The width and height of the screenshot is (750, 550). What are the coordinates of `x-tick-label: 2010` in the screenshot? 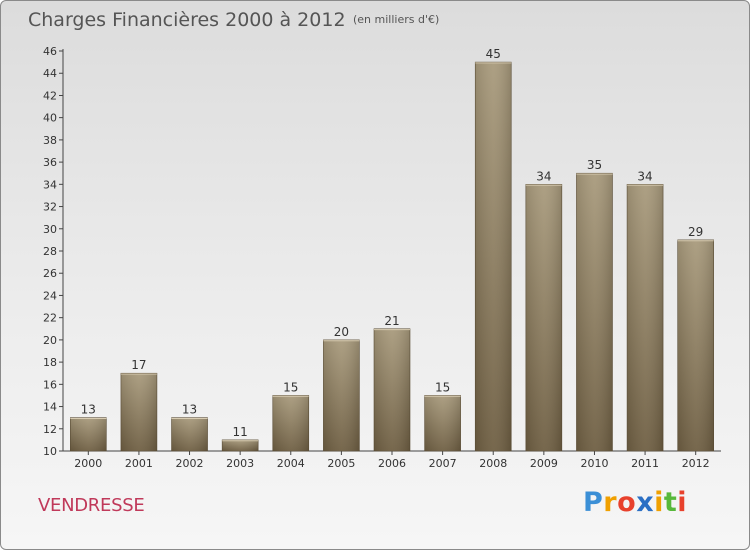 It's located at (594, 463).